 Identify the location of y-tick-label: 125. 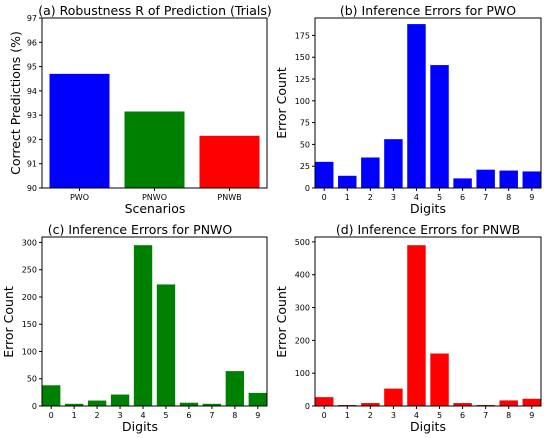
(302, 79).